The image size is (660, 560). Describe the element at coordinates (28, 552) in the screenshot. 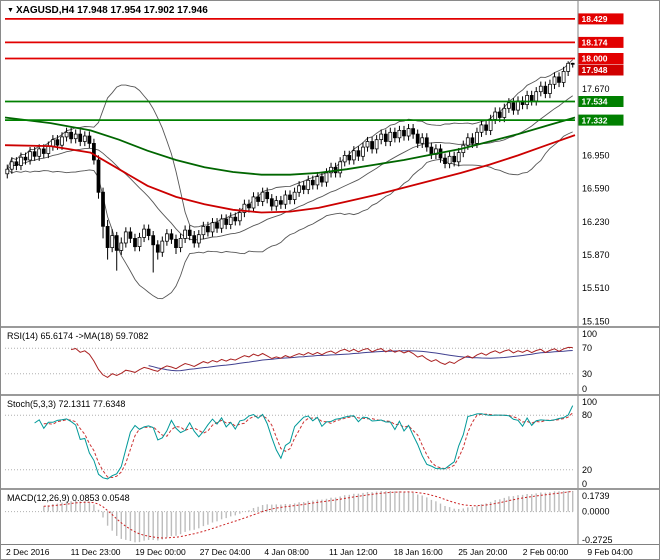

I see `time-axis-label: 2 Dec 2016` at that location.